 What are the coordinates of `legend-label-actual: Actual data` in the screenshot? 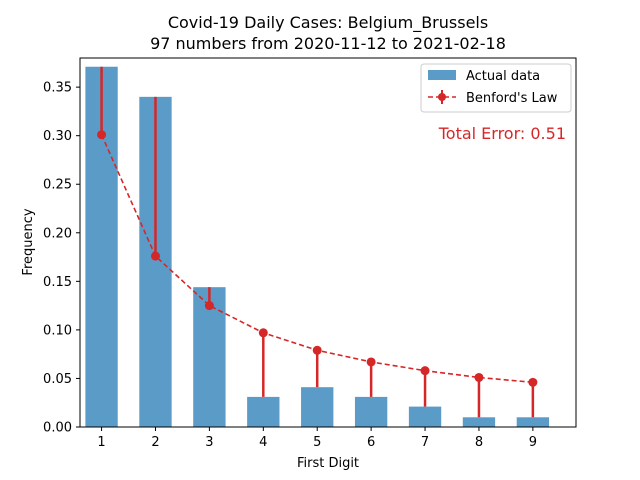 It's located at (503, 76).